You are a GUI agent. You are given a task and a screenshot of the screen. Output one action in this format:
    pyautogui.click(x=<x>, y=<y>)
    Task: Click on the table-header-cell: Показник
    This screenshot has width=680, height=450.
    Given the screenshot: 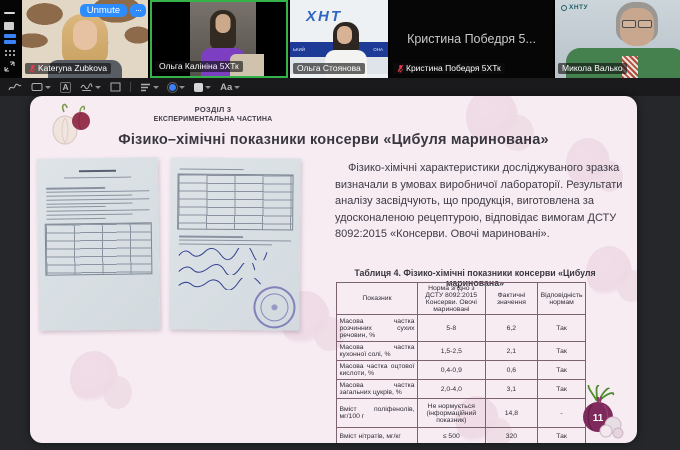 What is the action you would take?
    pyautogui.click(x=377, y=298)
    